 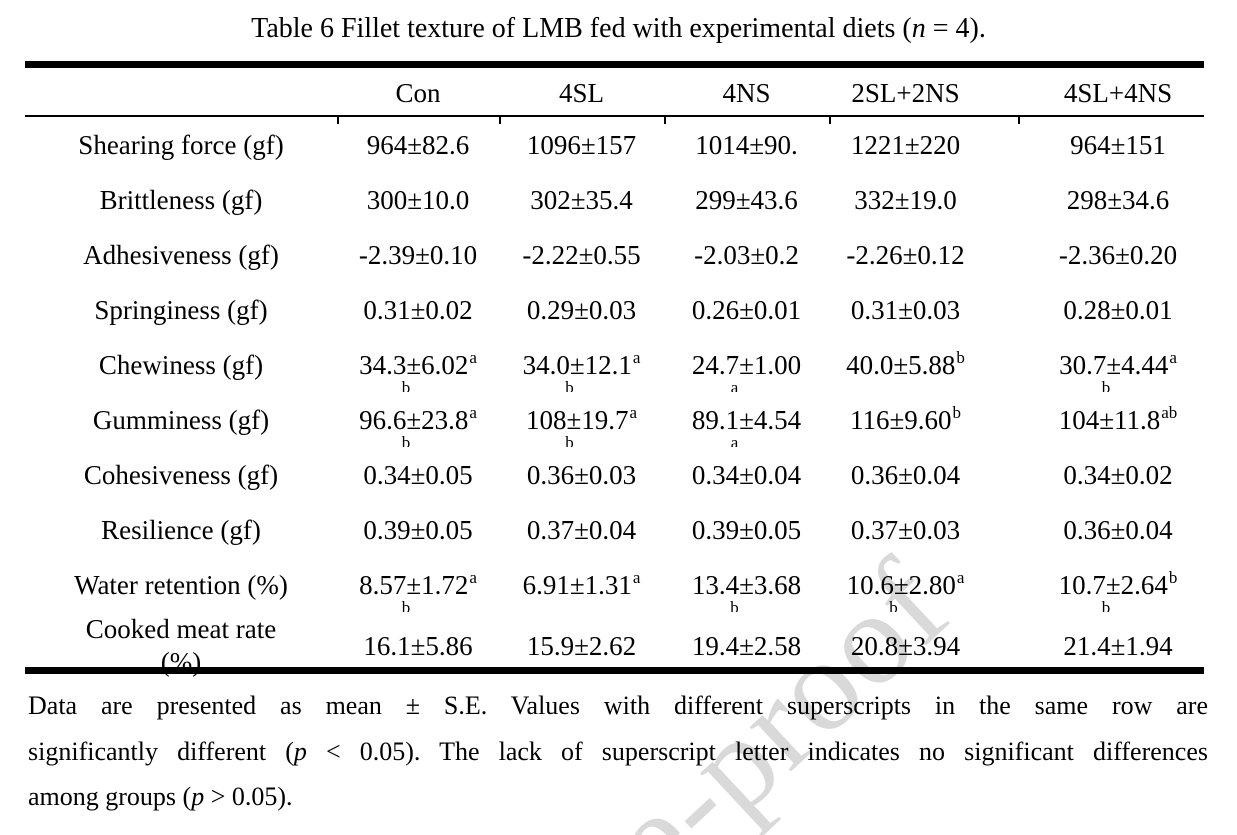 I want to click on value-cell: 1221±220, so click(x=905, y=145).